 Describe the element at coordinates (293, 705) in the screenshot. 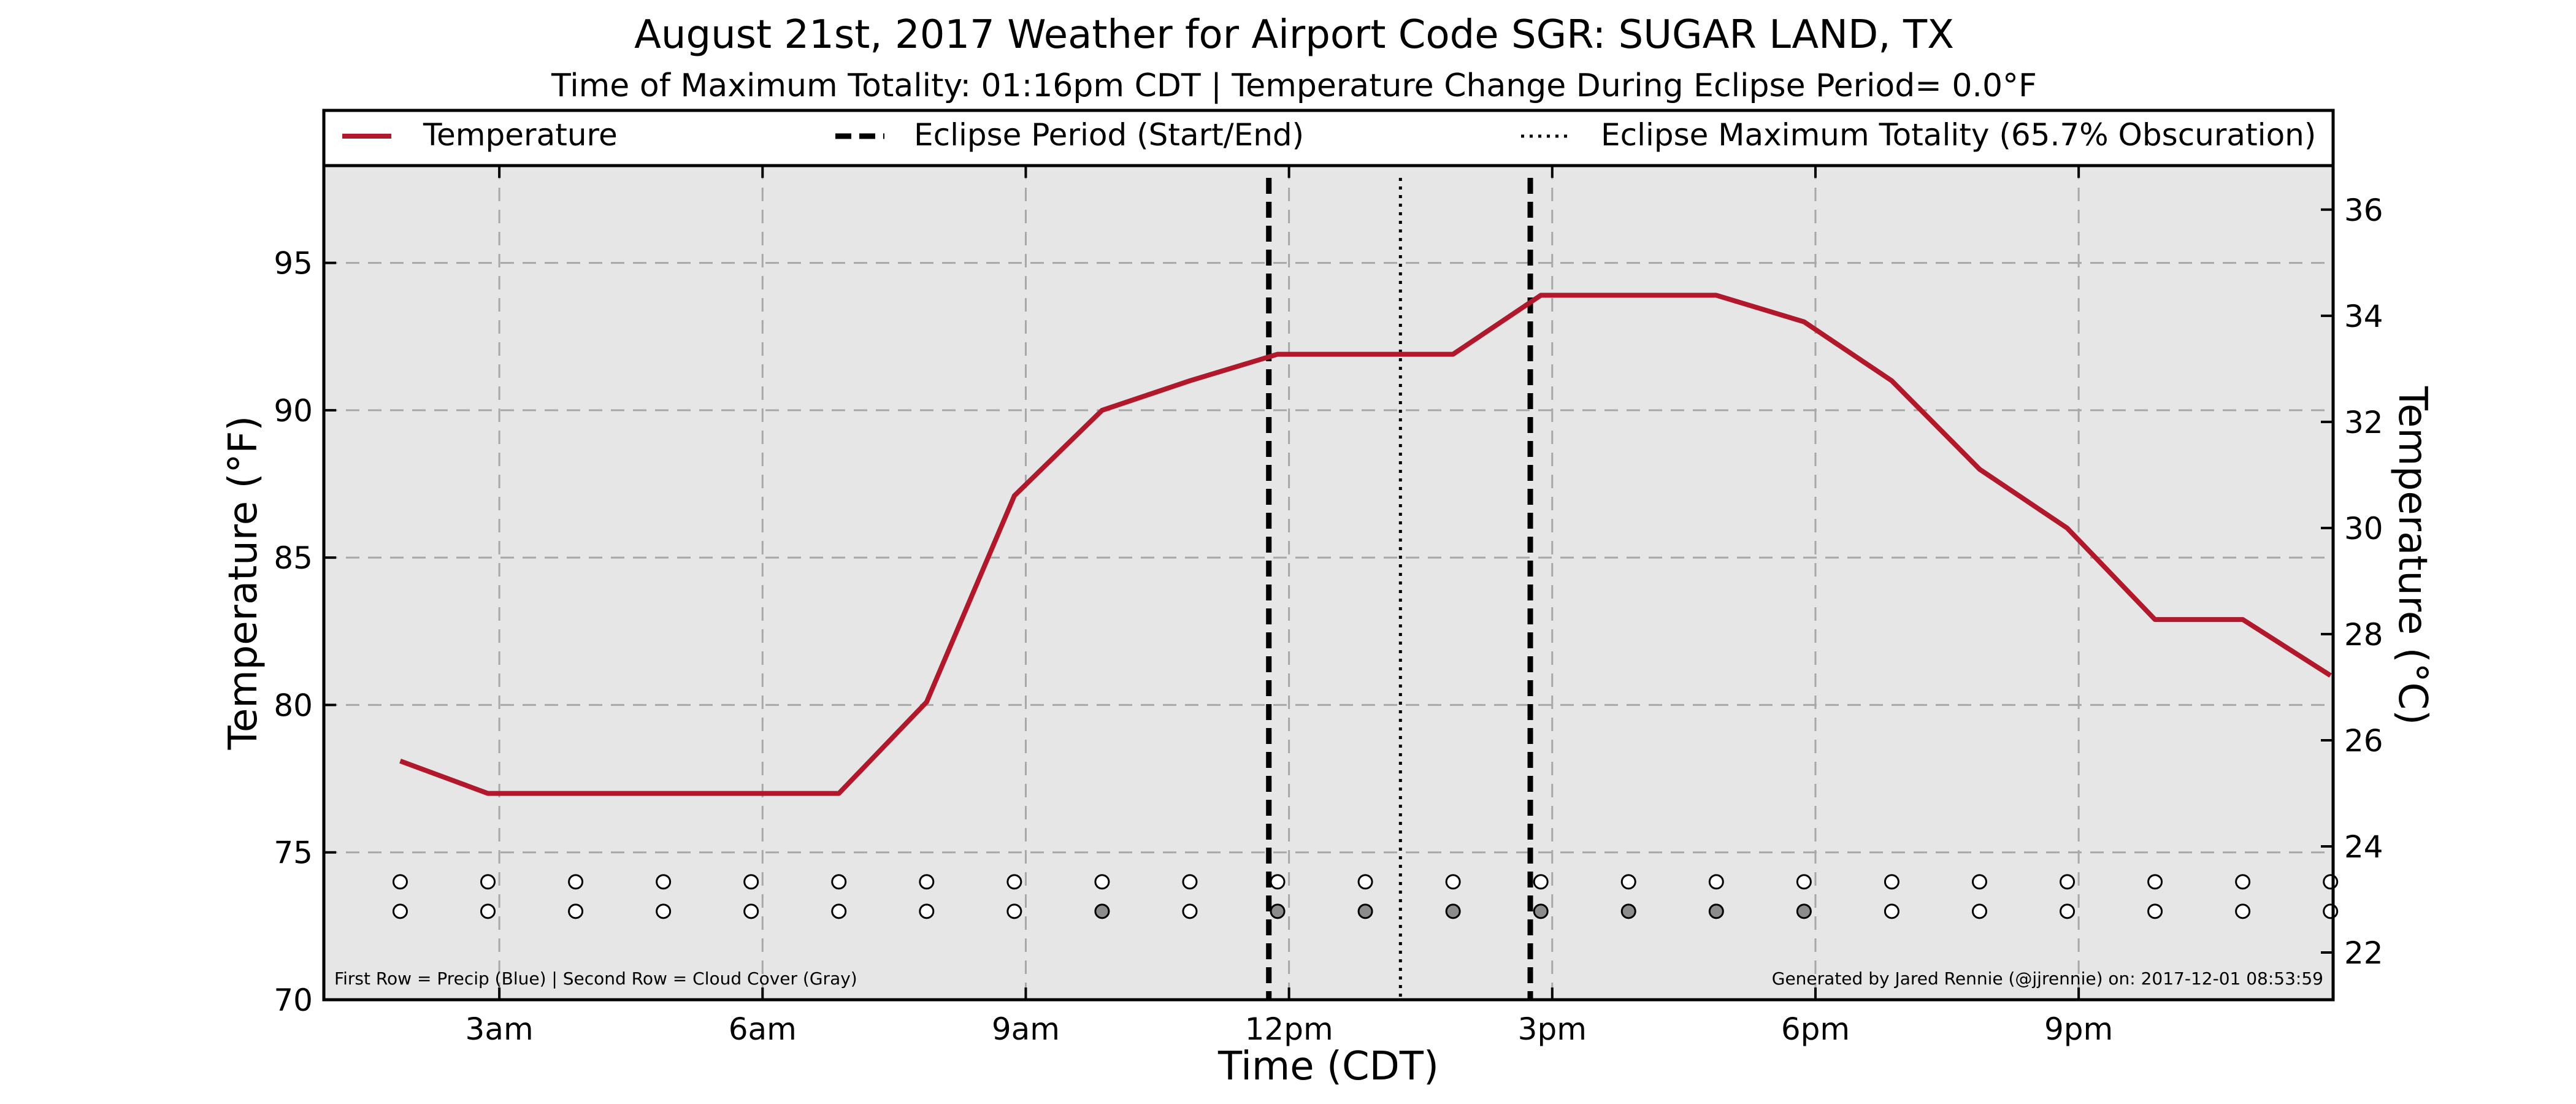

I see `y-tick-label: 80` at that location.